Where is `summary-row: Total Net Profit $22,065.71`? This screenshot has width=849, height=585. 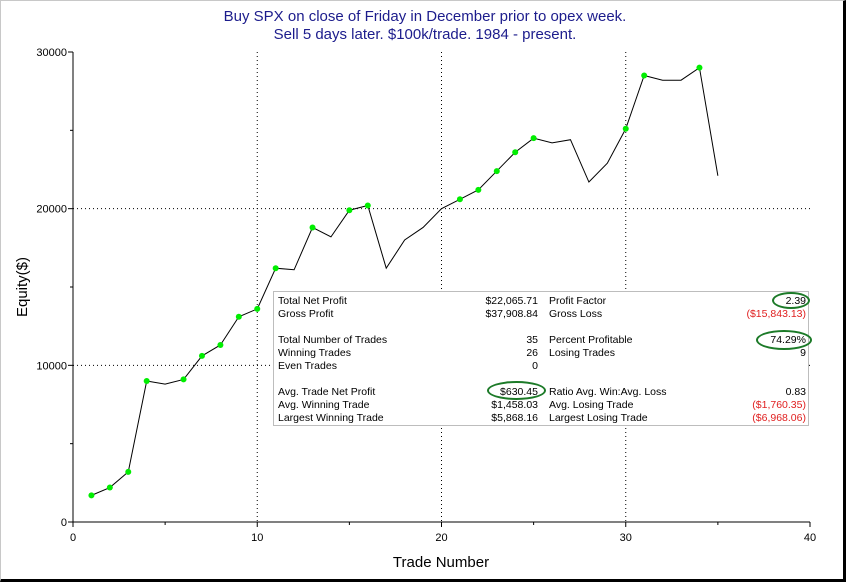 summary-row: Total Net Profit $22,065.71 is located at coordinates (406, 301).